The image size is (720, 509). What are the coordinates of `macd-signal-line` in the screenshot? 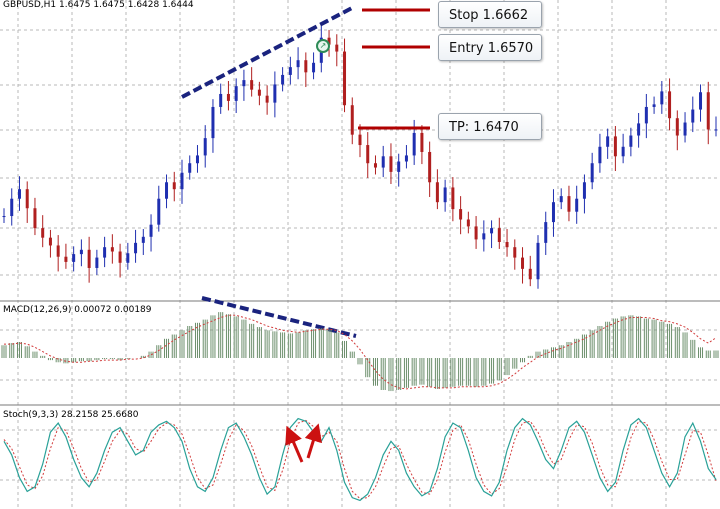 It's located at (360, 352).